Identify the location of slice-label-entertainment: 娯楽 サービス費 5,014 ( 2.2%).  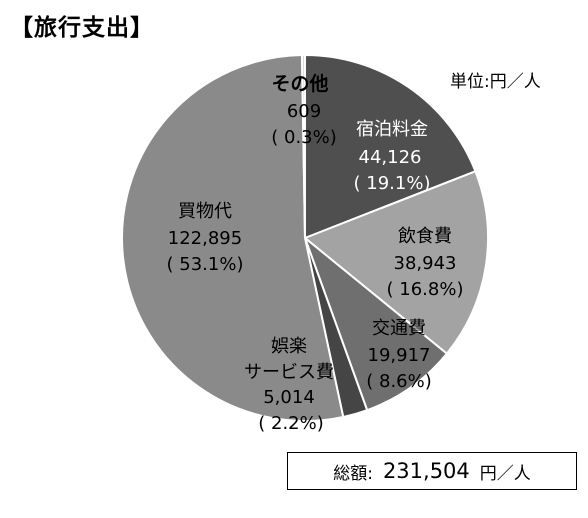
(289, 385).